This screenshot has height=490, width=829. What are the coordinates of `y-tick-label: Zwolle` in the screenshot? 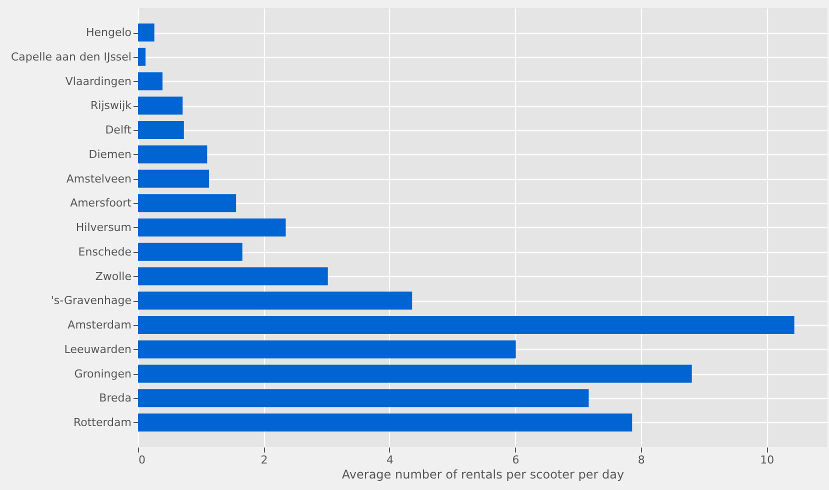 It's located at (113, 276).